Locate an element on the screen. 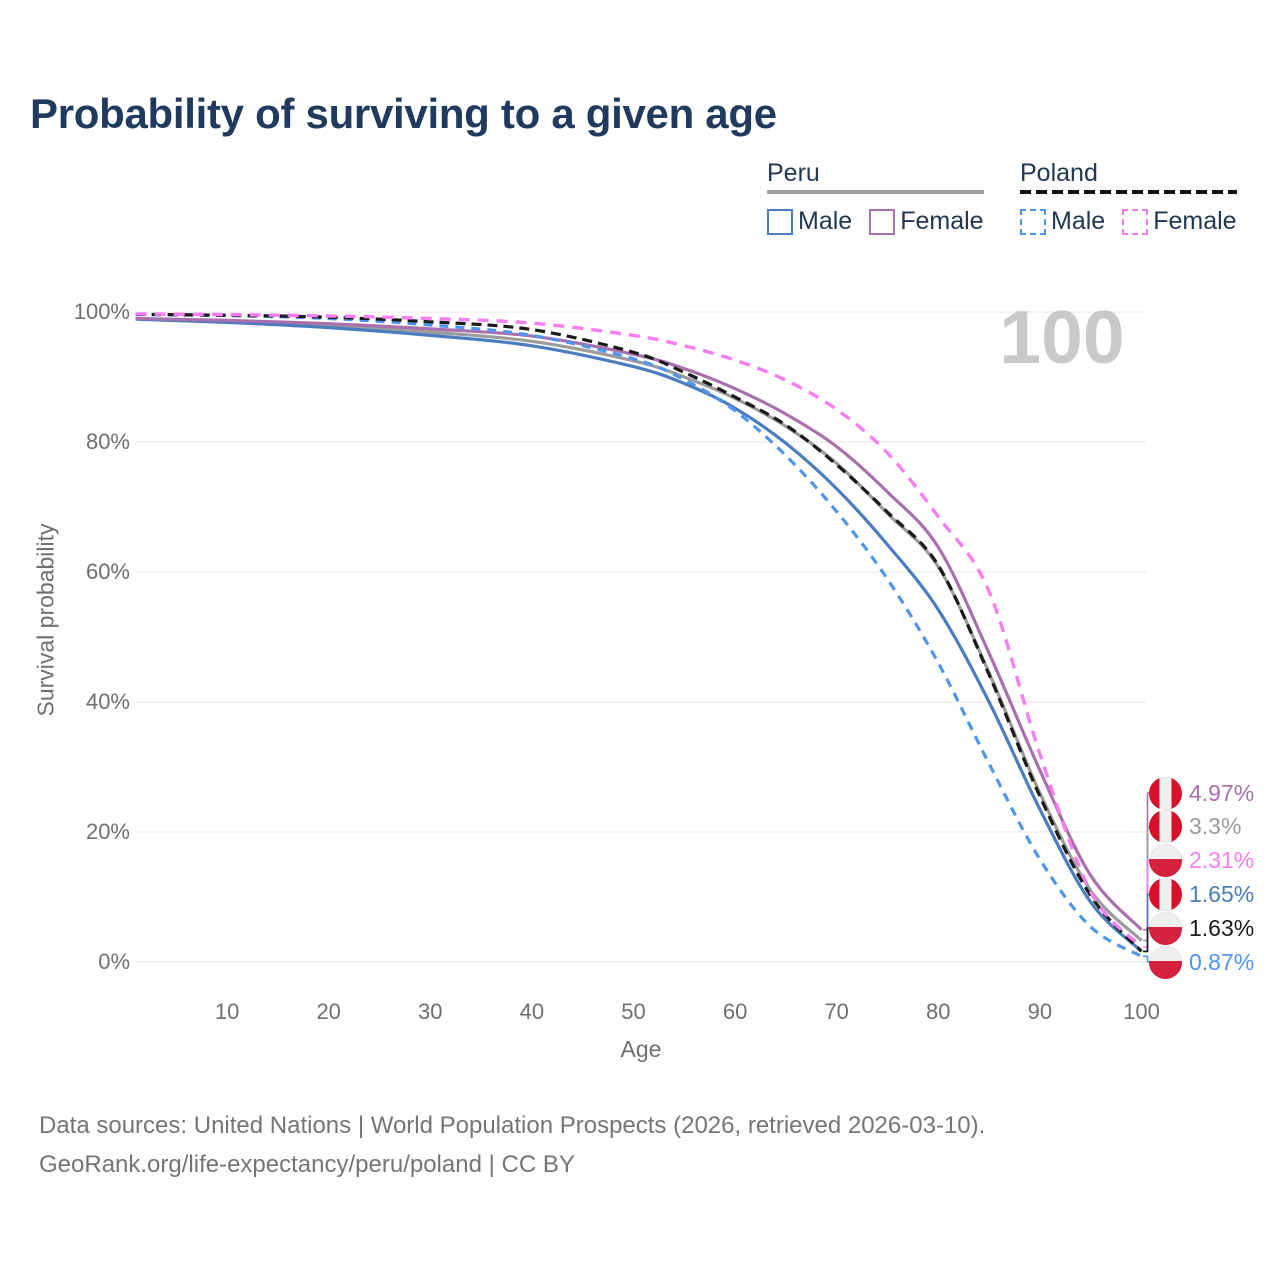 The height and width of the screenshot is (1280, 1280). legend-item-peru-male: Male is located at coordinates (809, 221).